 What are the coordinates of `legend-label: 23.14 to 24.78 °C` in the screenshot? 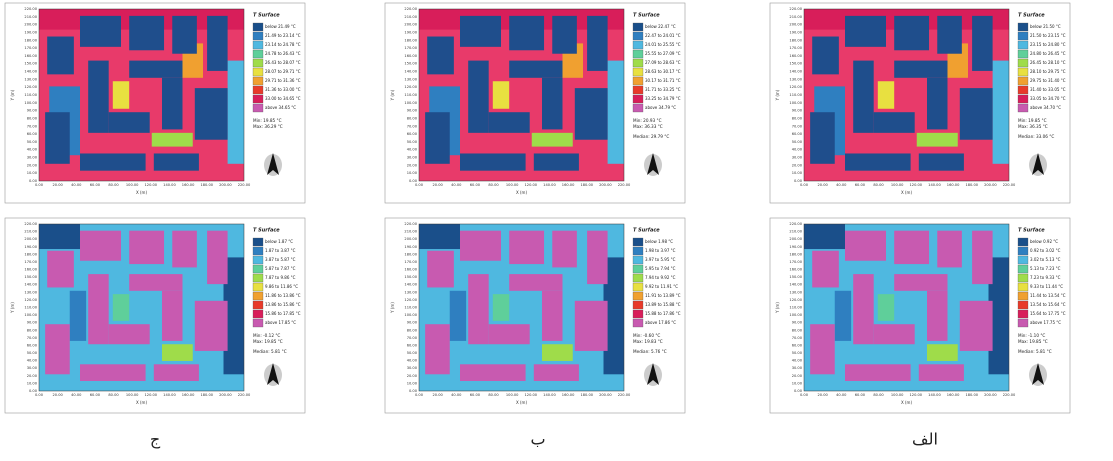 It's located at (283, 44).